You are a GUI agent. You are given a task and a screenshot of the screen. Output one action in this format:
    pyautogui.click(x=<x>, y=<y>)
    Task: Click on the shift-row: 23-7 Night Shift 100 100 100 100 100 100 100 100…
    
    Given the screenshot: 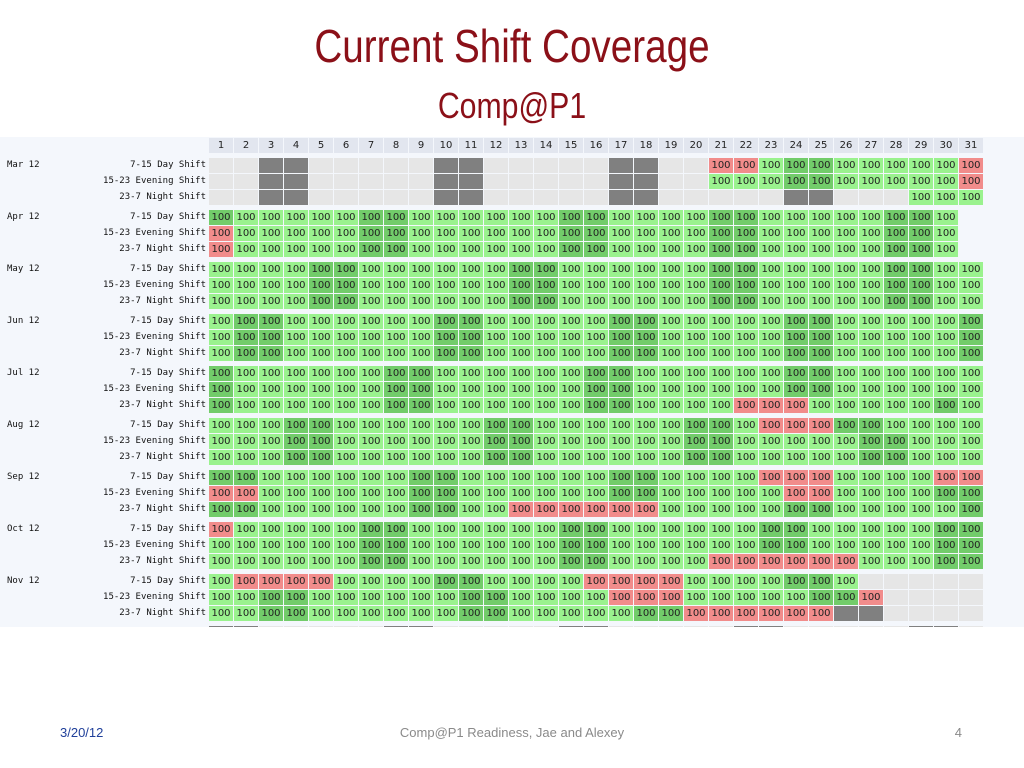 What is the action you would take?
    pyautogui.click(x=492, y=509)
    